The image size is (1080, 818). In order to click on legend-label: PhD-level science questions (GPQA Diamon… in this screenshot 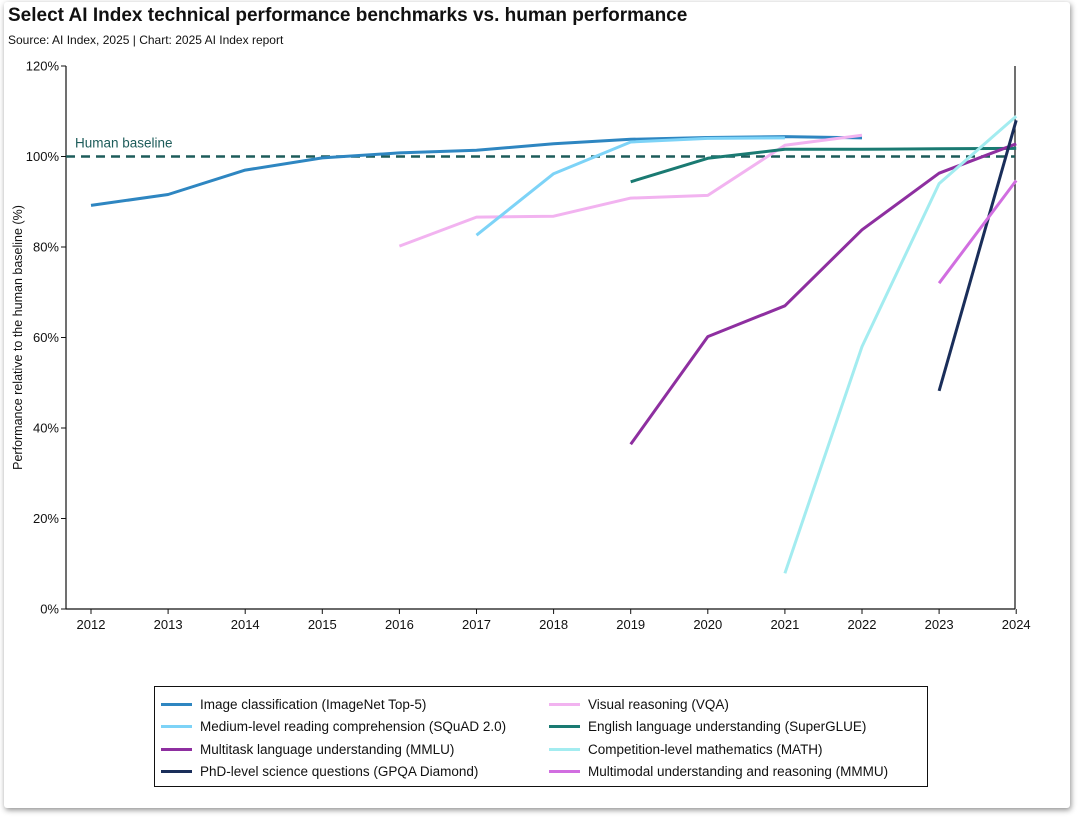, I will do `click(339, 771)`.